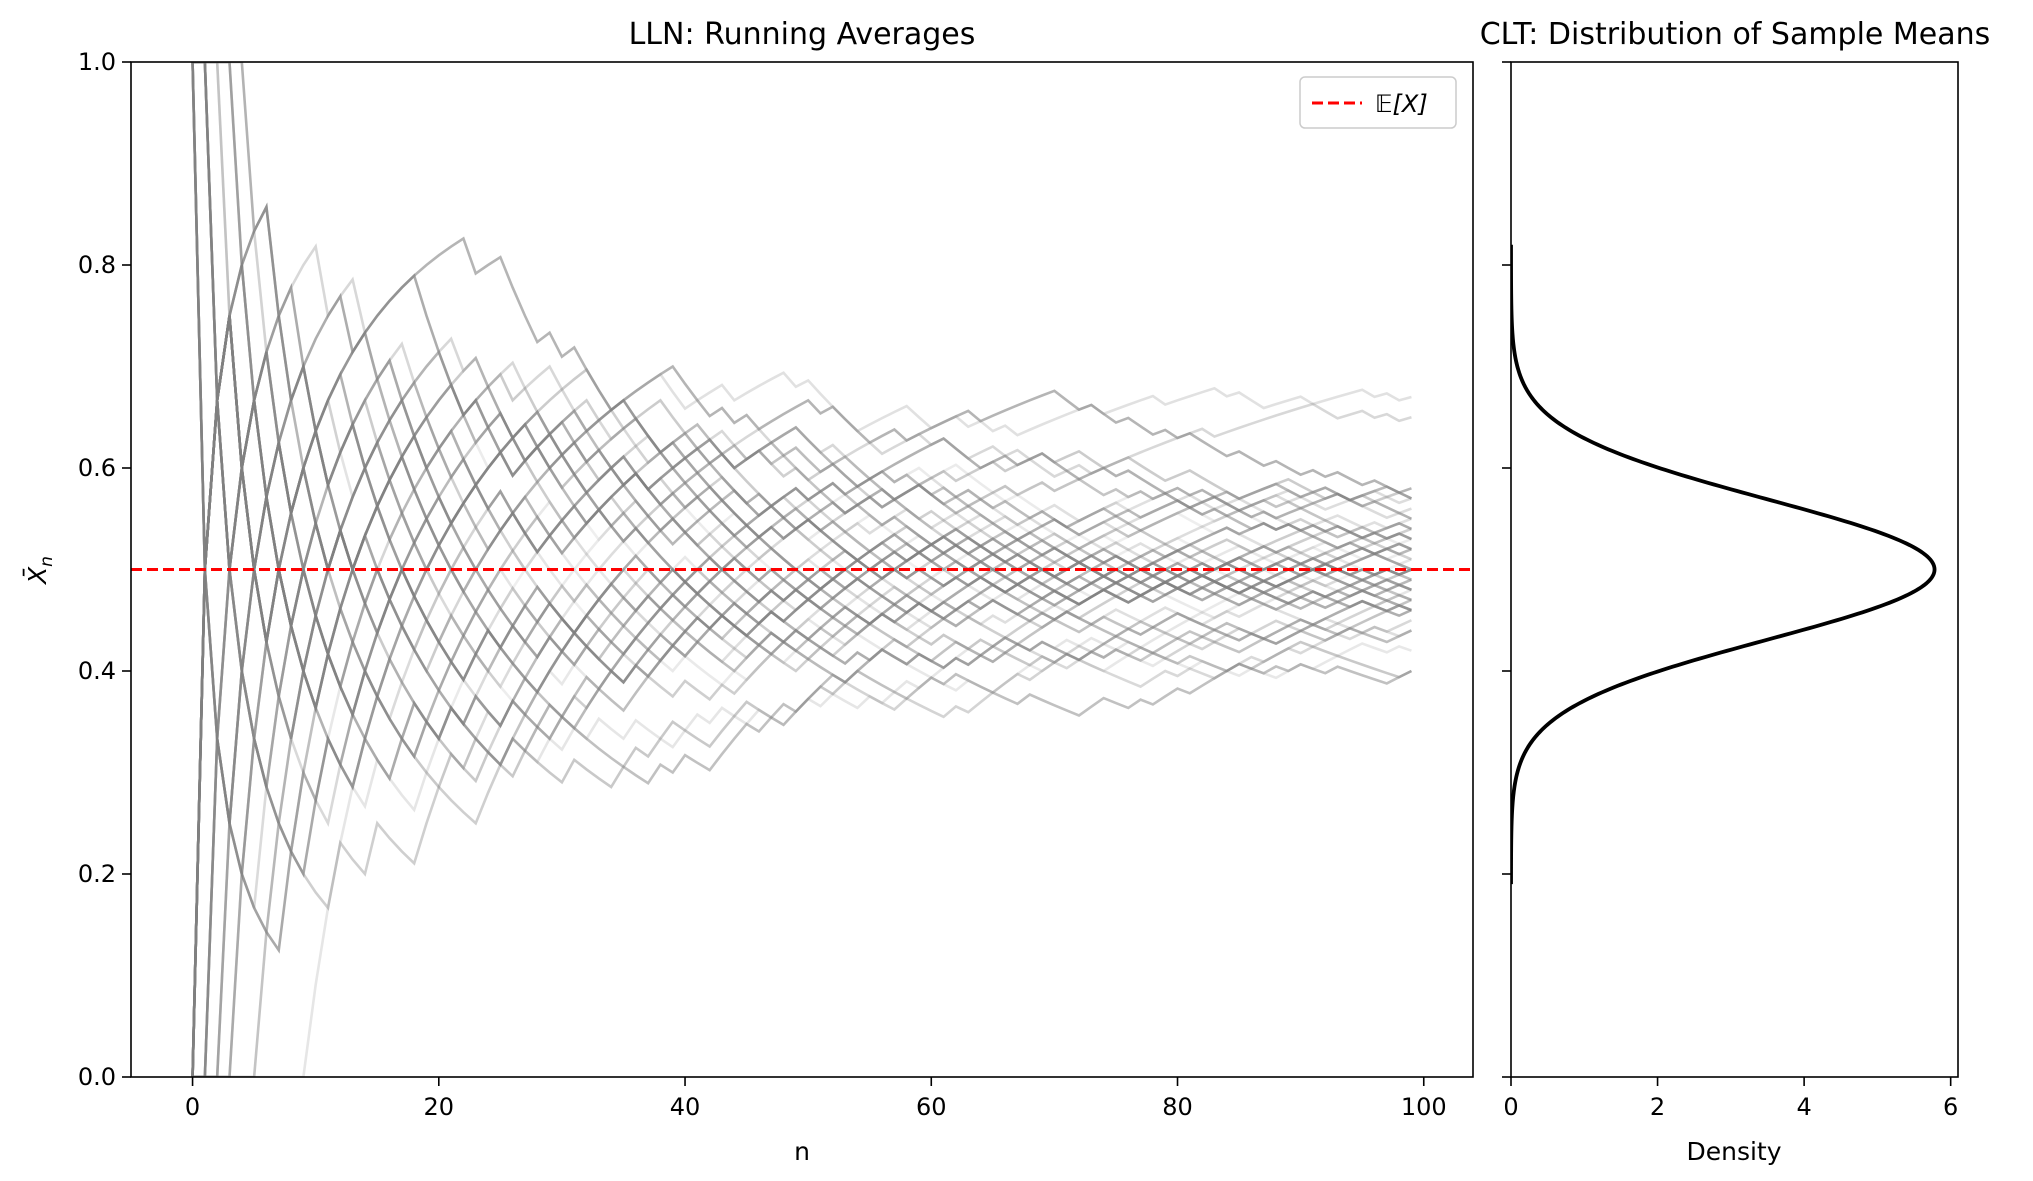 The height and width of the screenshot is (1181, 2033). What do you see at coordinates (1724, 564) in the screenshot?
I see `clt-density-curve` at bounding box center [1724, 564].